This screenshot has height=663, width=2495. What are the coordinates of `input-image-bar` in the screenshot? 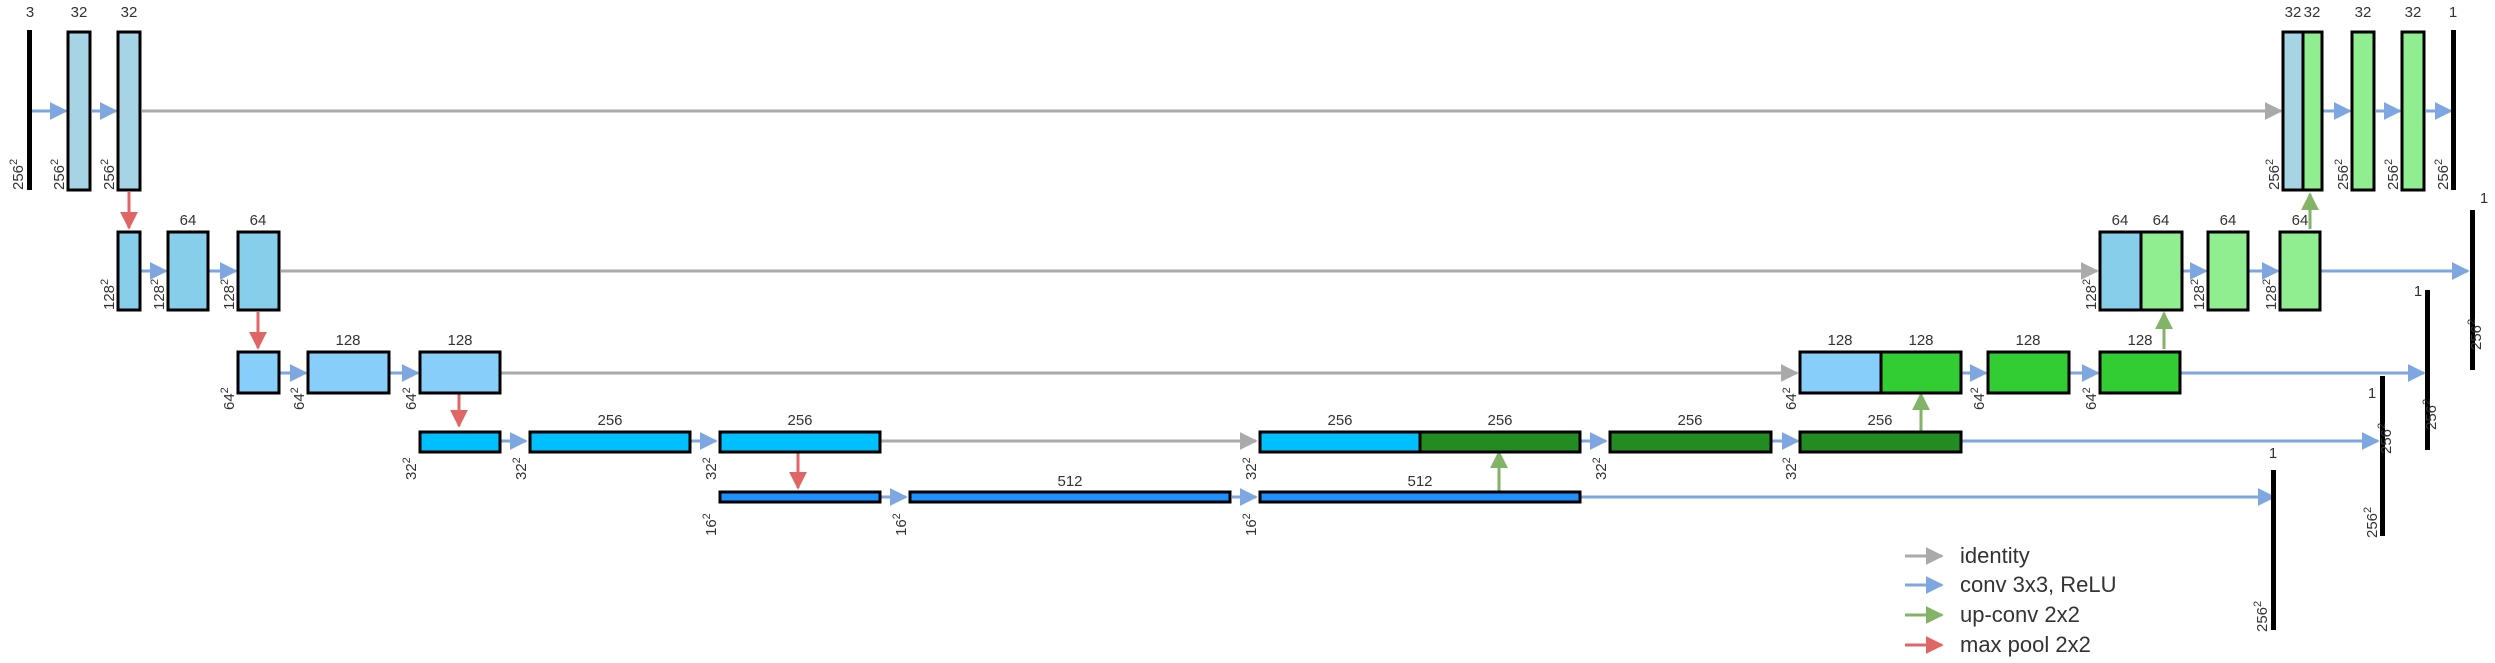 It's located at (29, 110).